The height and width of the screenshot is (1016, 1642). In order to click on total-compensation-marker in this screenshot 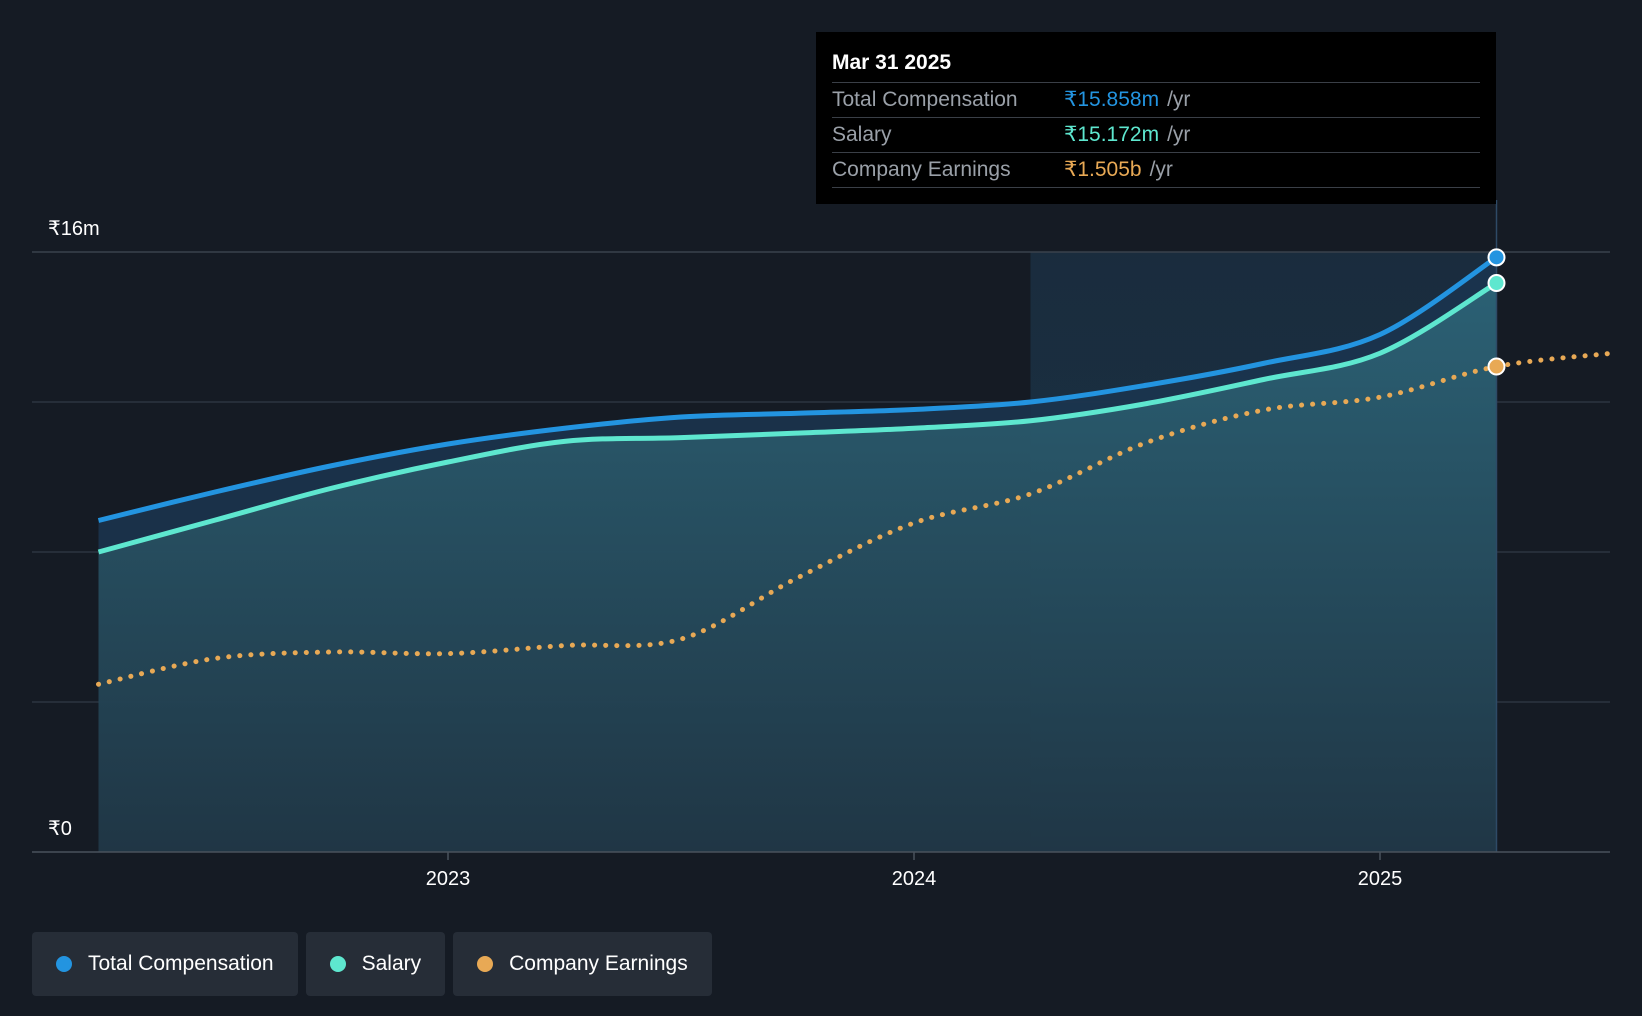, I will do `click(1496, 257)`.